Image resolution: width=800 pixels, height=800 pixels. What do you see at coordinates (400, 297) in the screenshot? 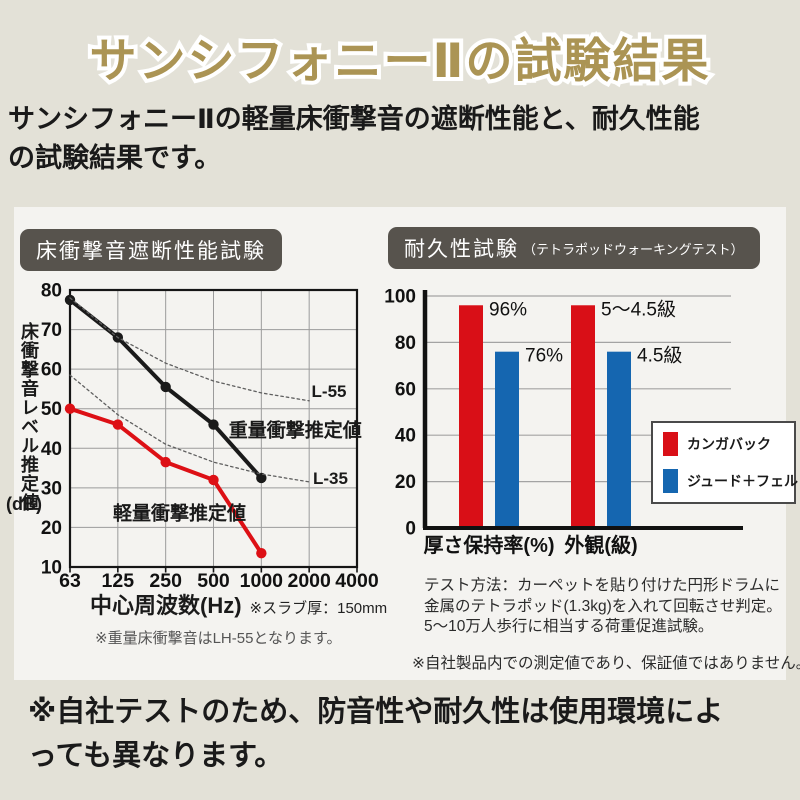
I see `y-tick-label: 100` at bounding box center [400, 297].